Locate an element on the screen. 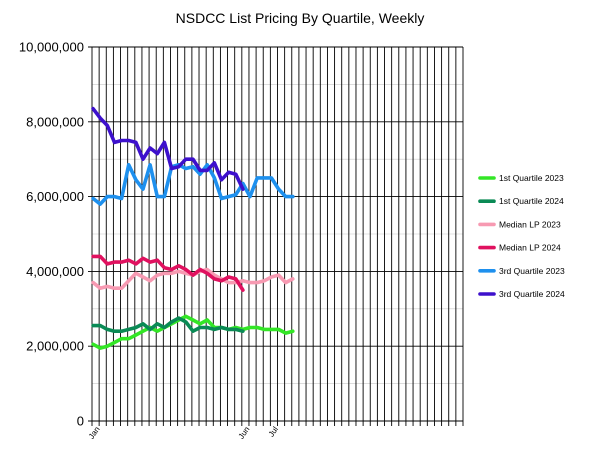 Image resolution: width=600 pixels, height=463 pixels. y-tick-label: 0 is located at coordinates (80, 421).